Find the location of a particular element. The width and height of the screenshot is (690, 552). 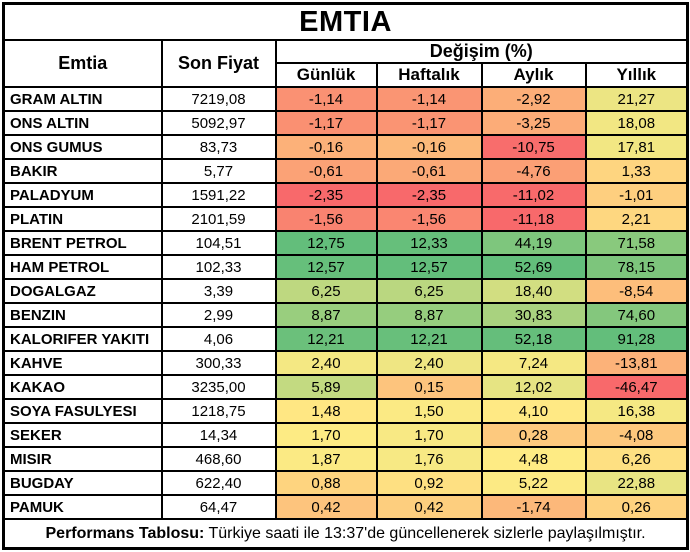

commodity-name: BUGDAY is located at coordinates (82, 483).